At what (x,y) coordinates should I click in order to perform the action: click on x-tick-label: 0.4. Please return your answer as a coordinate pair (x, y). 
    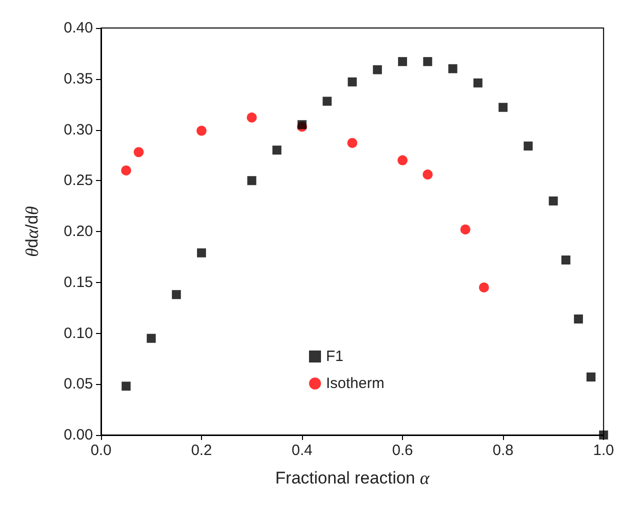
    Looking at the image, I should click on (302, 450).